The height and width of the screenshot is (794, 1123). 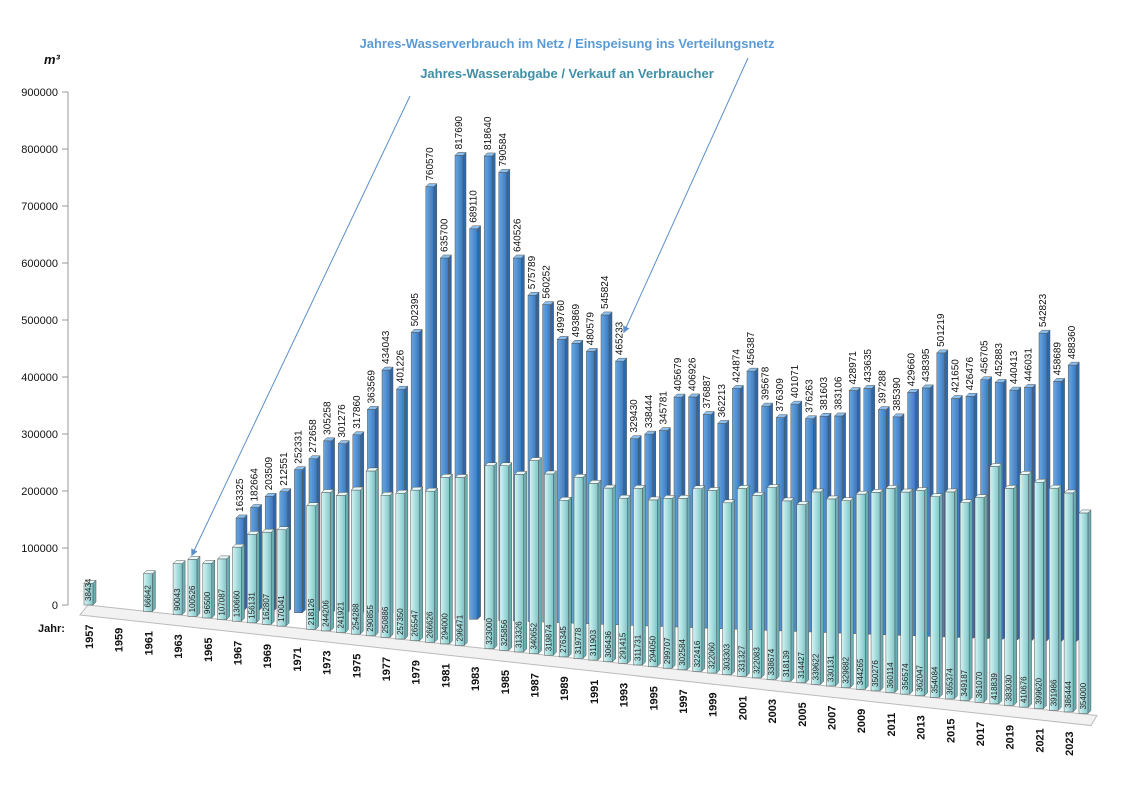 I want to click on y-tick-label: 0, so click(x=55, y=606).